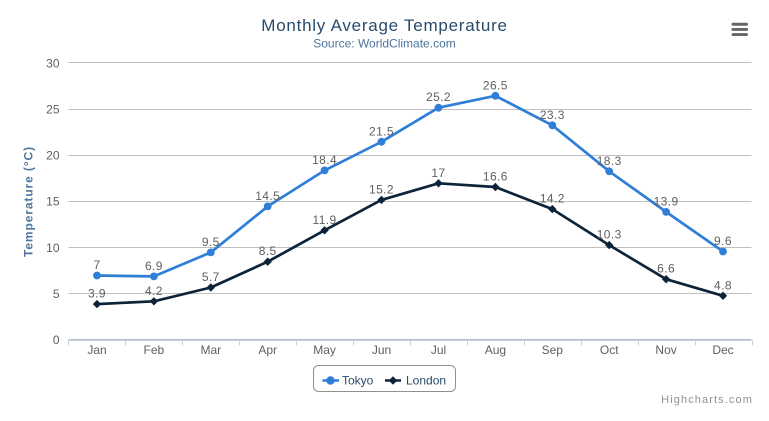  Describe the element at coordinates (552, 199) in the screenshot. I see `svg-text: 14.2` at that location.